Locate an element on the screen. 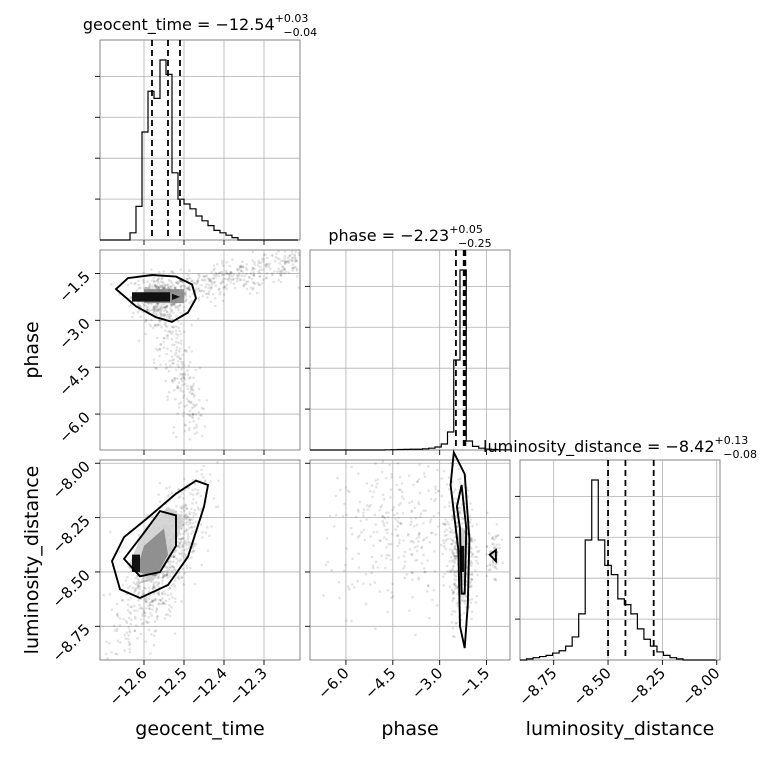 The image size is (760, 760). density-fill is located at coordinates (152, 552).